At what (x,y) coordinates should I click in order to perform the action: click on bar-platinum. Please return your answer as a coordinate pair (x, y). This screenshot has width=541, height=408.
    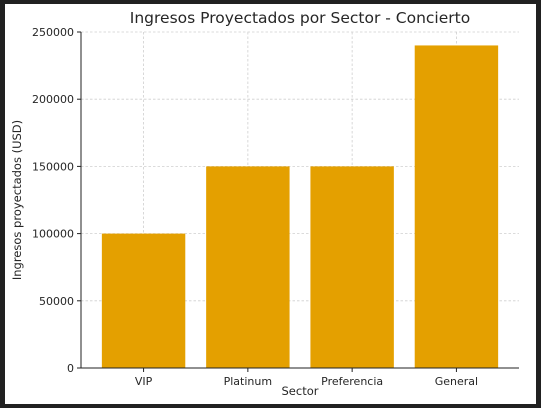
    Looking at the image, I should click on (248, 267).